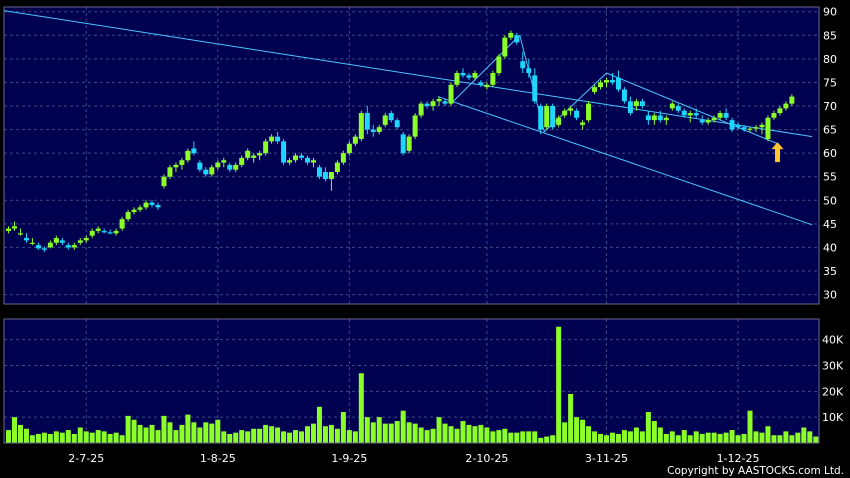 The width and height of the screenshot is (850, 478). Describe the element at coordinates (86, 458) in the screenshot. I see `x-tick-label: 2-7-25` at that location.